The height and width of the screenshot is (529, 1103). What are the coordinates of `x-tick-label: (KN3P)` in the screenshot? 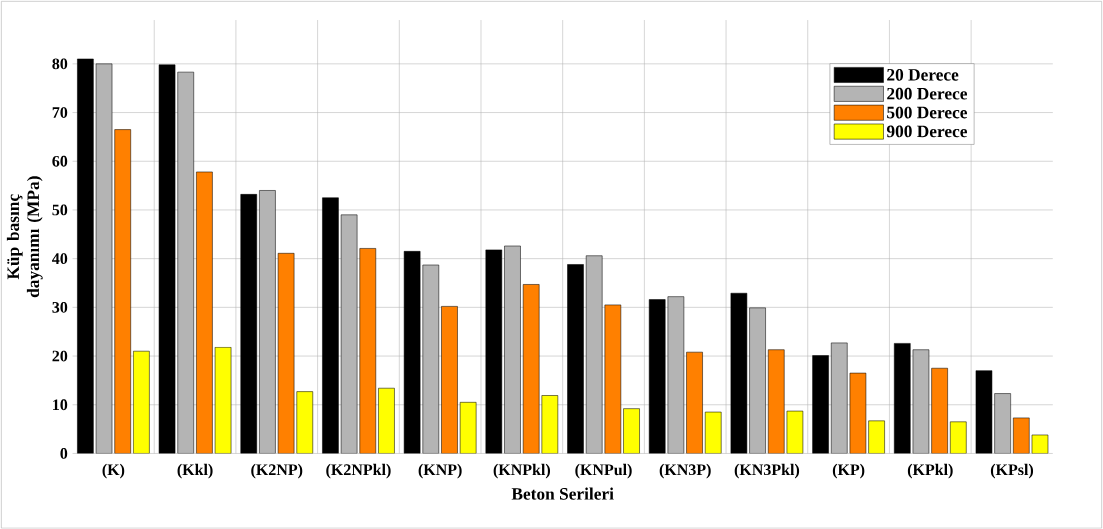 It's located at (685, 471).